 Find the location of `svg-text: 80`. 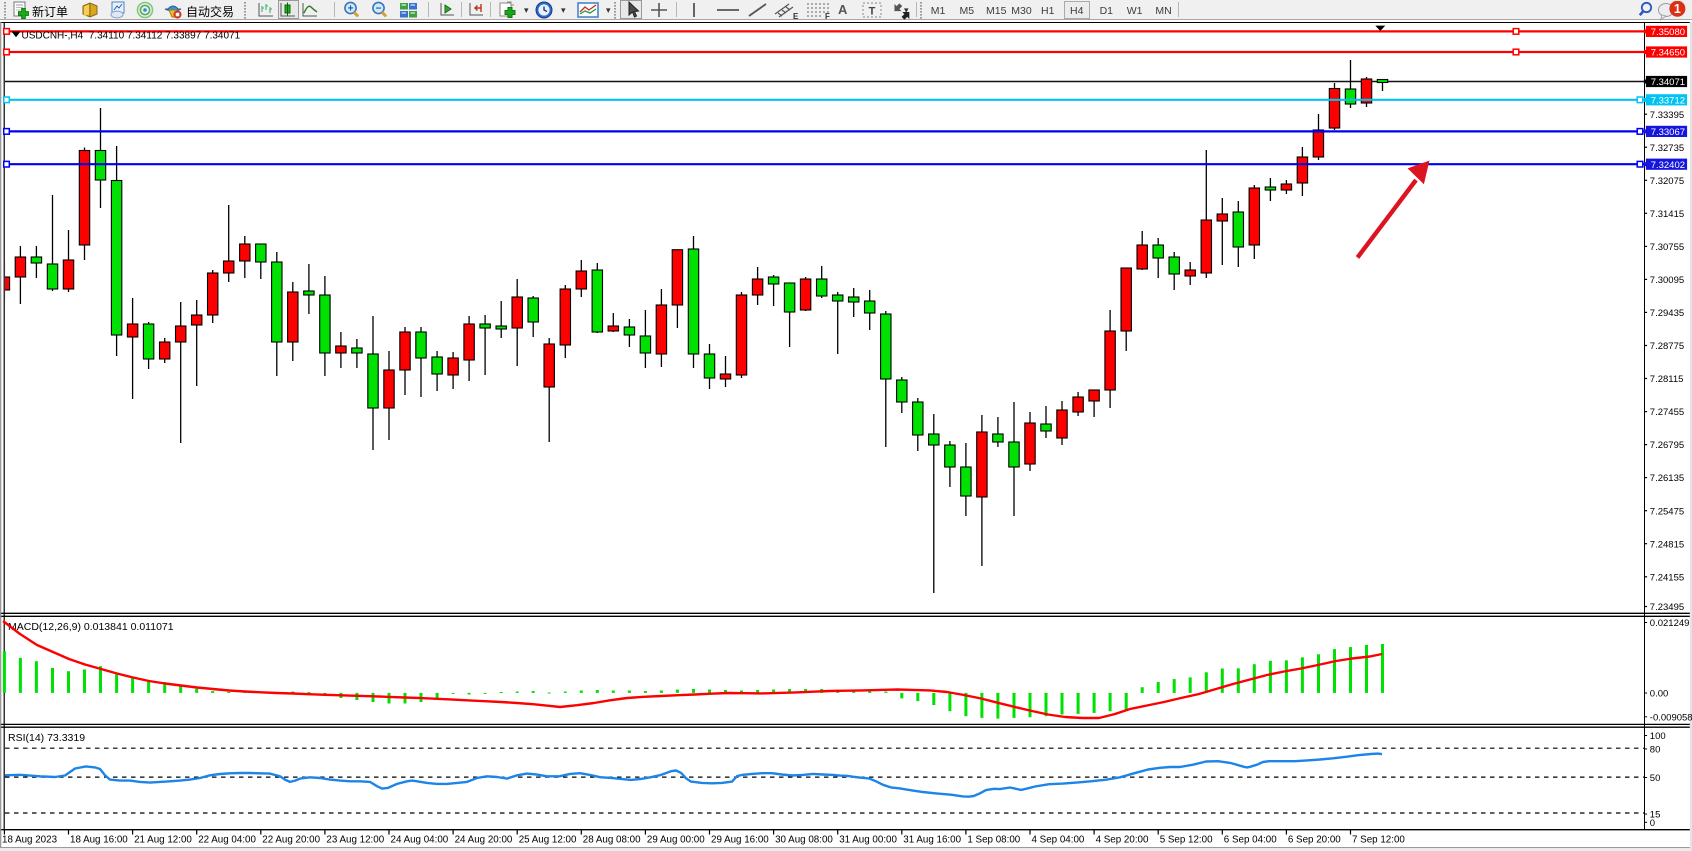

svg-text: 80 is located at coordinates (1655, 750).